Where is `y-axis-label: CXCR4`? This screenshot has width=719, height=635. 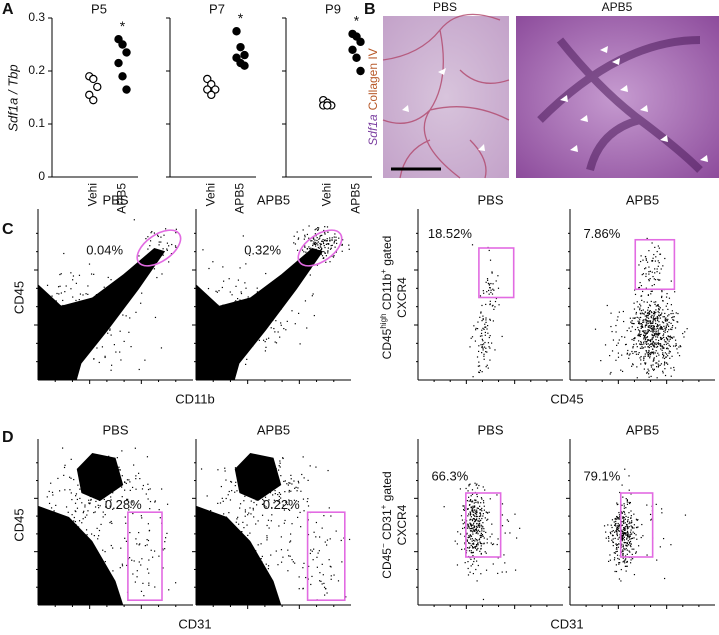
y-axis-label: CXCR4 is located at coordinates (402, 297).